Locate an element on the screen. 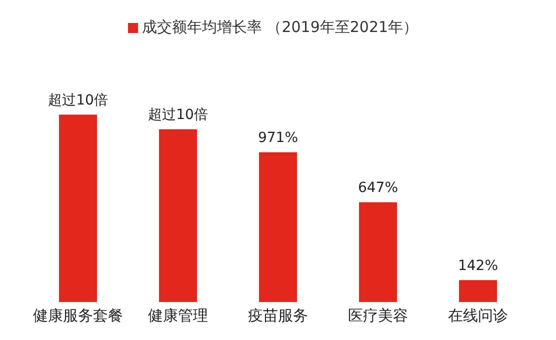 The width and height of the screenshot is (556, 340). x-tick-label: 疫苗服务 is located at coordinates (278, 315).